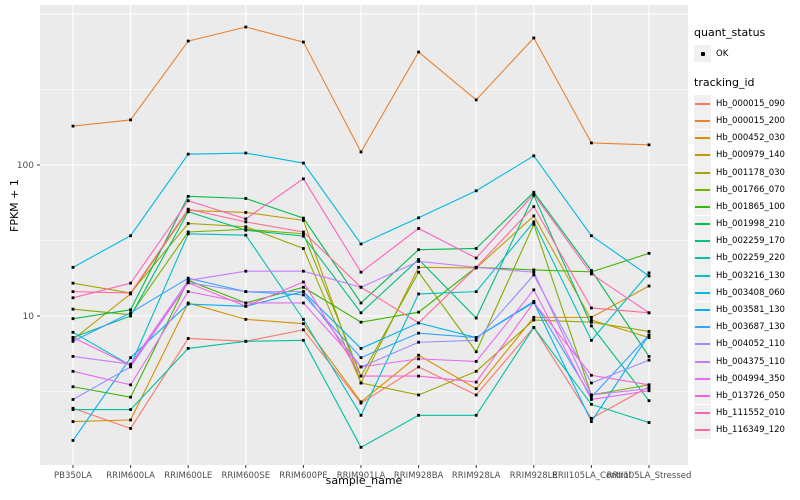 This screenshot has height=500, width=800. I want to click on legend-item-label: Hb_000452_030, so click(750, 138).